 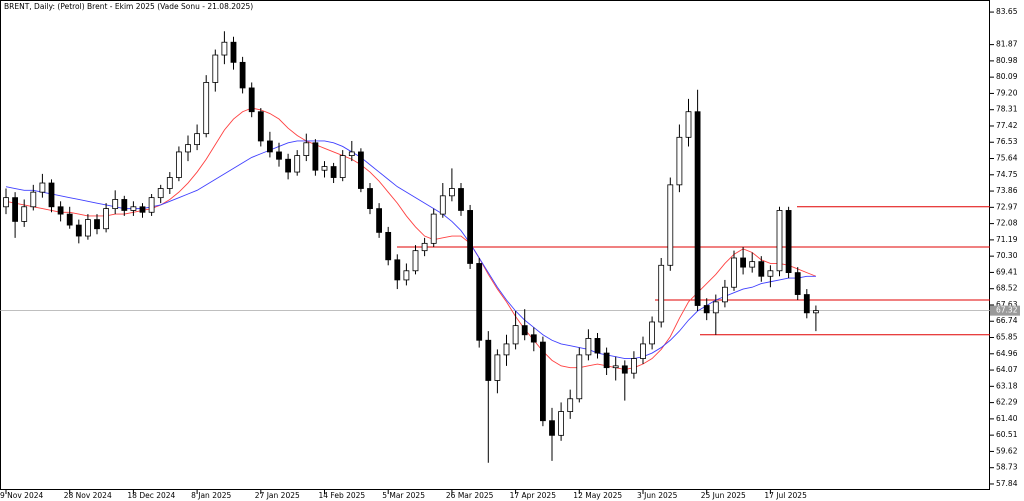 What do you see at coordinates (1007, 320) in the screenshot?
I see `y-tick-label: 66.74` at bounding box center [1007, 320].